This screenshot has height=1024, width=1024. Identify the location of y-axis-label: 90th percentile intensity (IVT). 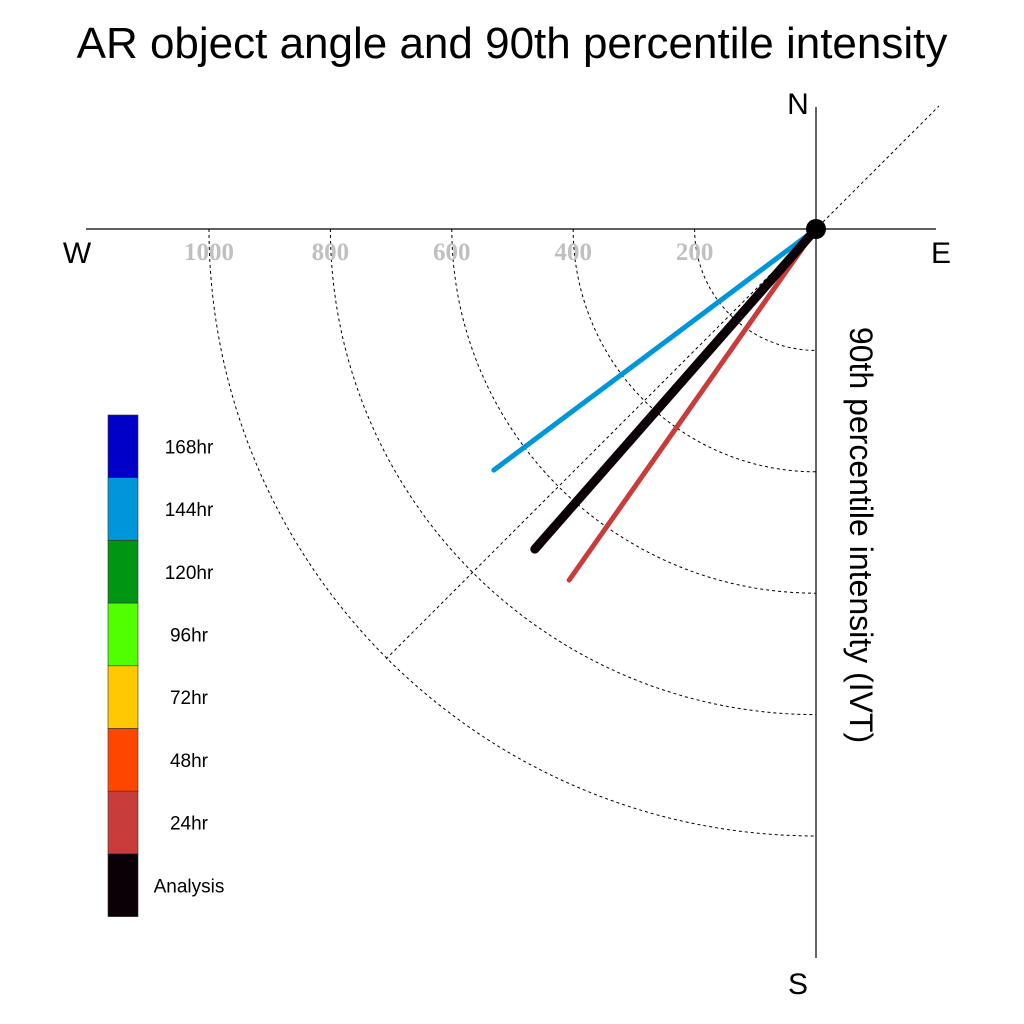
(861, 535).